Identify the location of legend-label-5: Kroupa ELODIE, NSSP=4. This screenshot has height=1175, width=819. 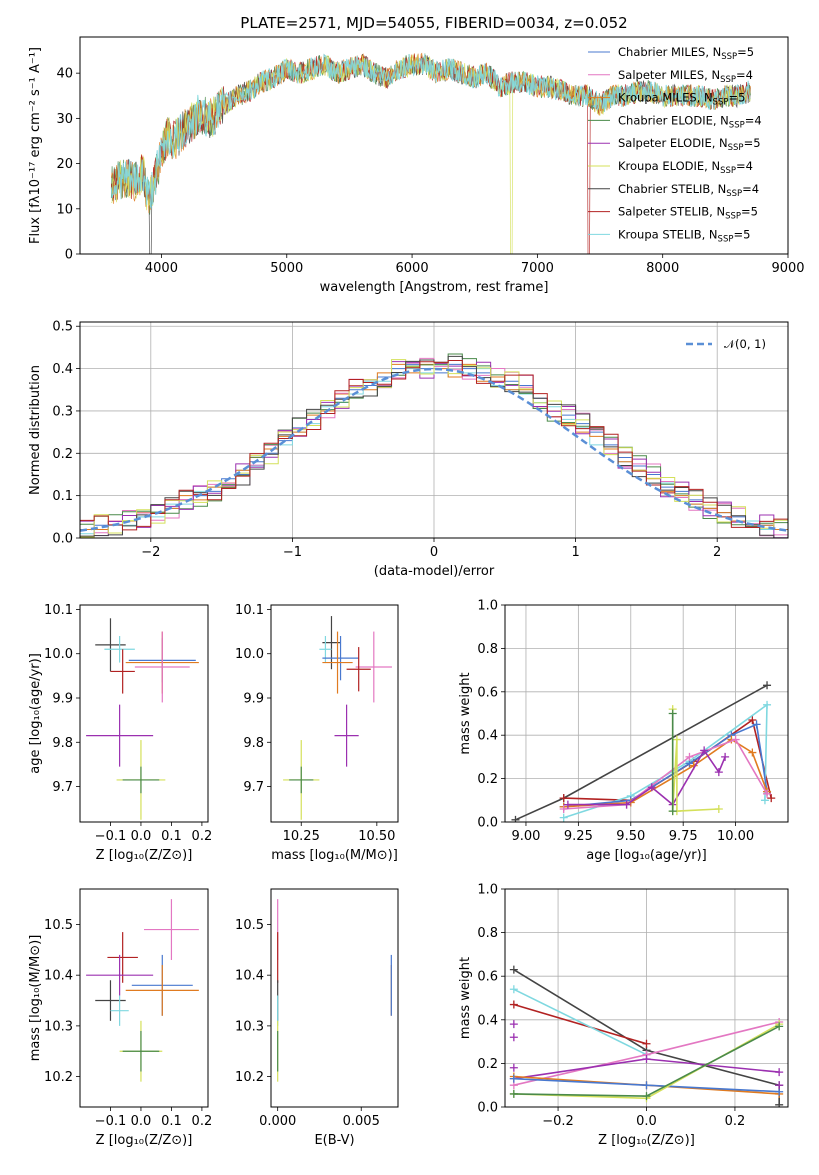
(685, 167).